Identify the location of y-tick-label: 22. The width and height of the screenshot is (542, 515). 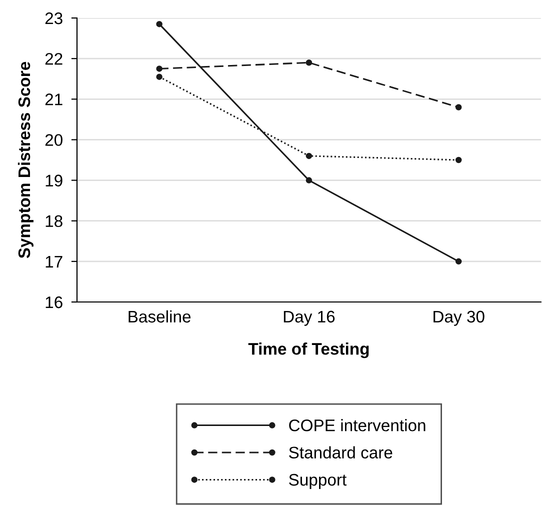
(53, 58).